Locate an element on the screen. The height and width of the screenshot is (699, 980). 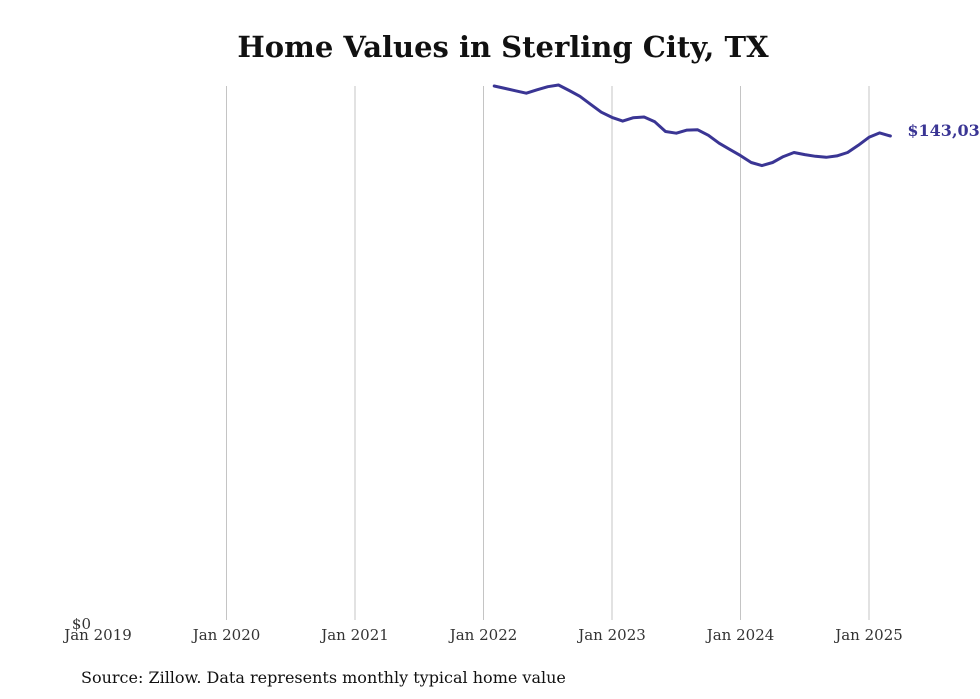
y-tick-label: $0 is located at coordinates (81, 624).